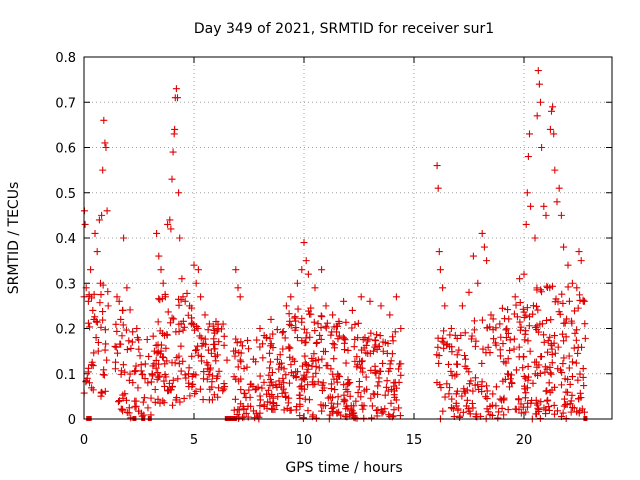 The width and height of the screenshot is (640, 480). What do you see at coordinates (65, 239) in the screenshot?
I see `y-tick-label: 0.4` at bounding box center [65, 239].